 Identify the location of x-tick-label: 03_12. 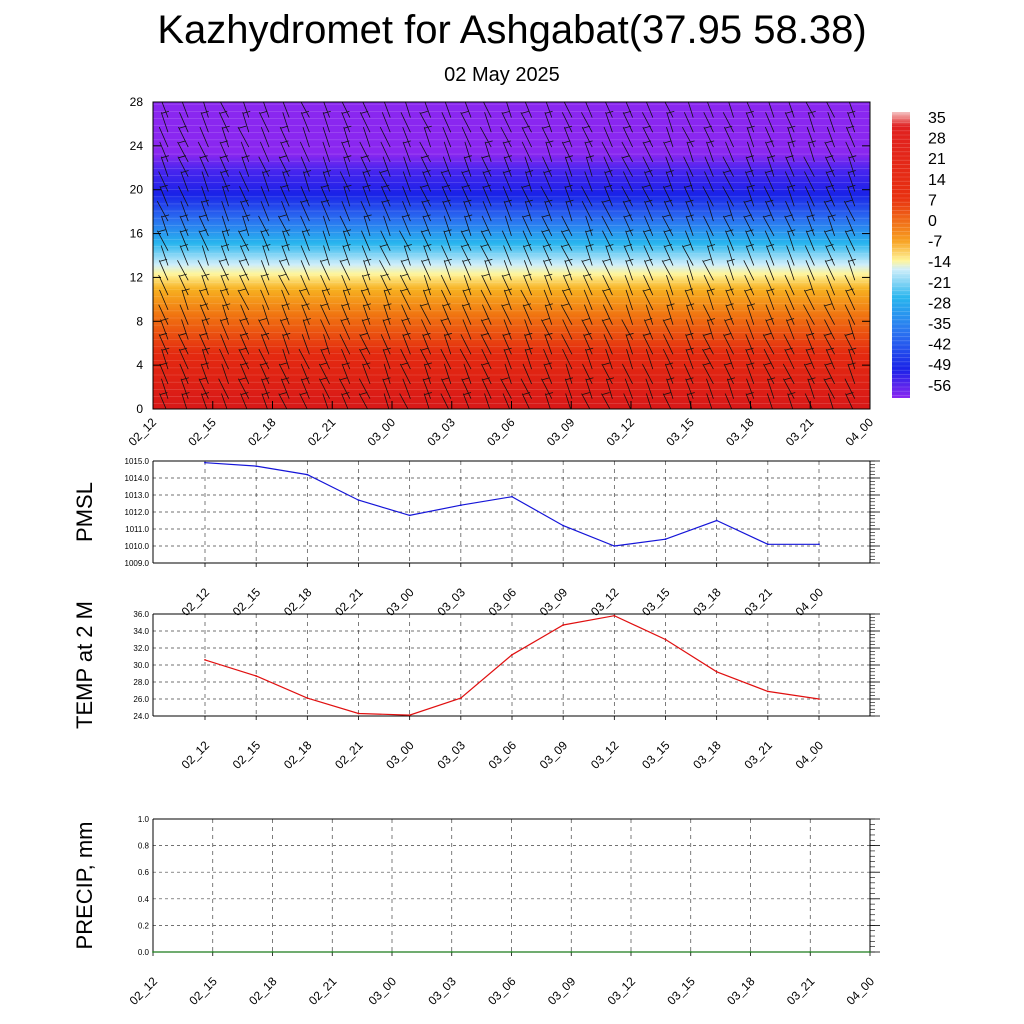
(605, 755).